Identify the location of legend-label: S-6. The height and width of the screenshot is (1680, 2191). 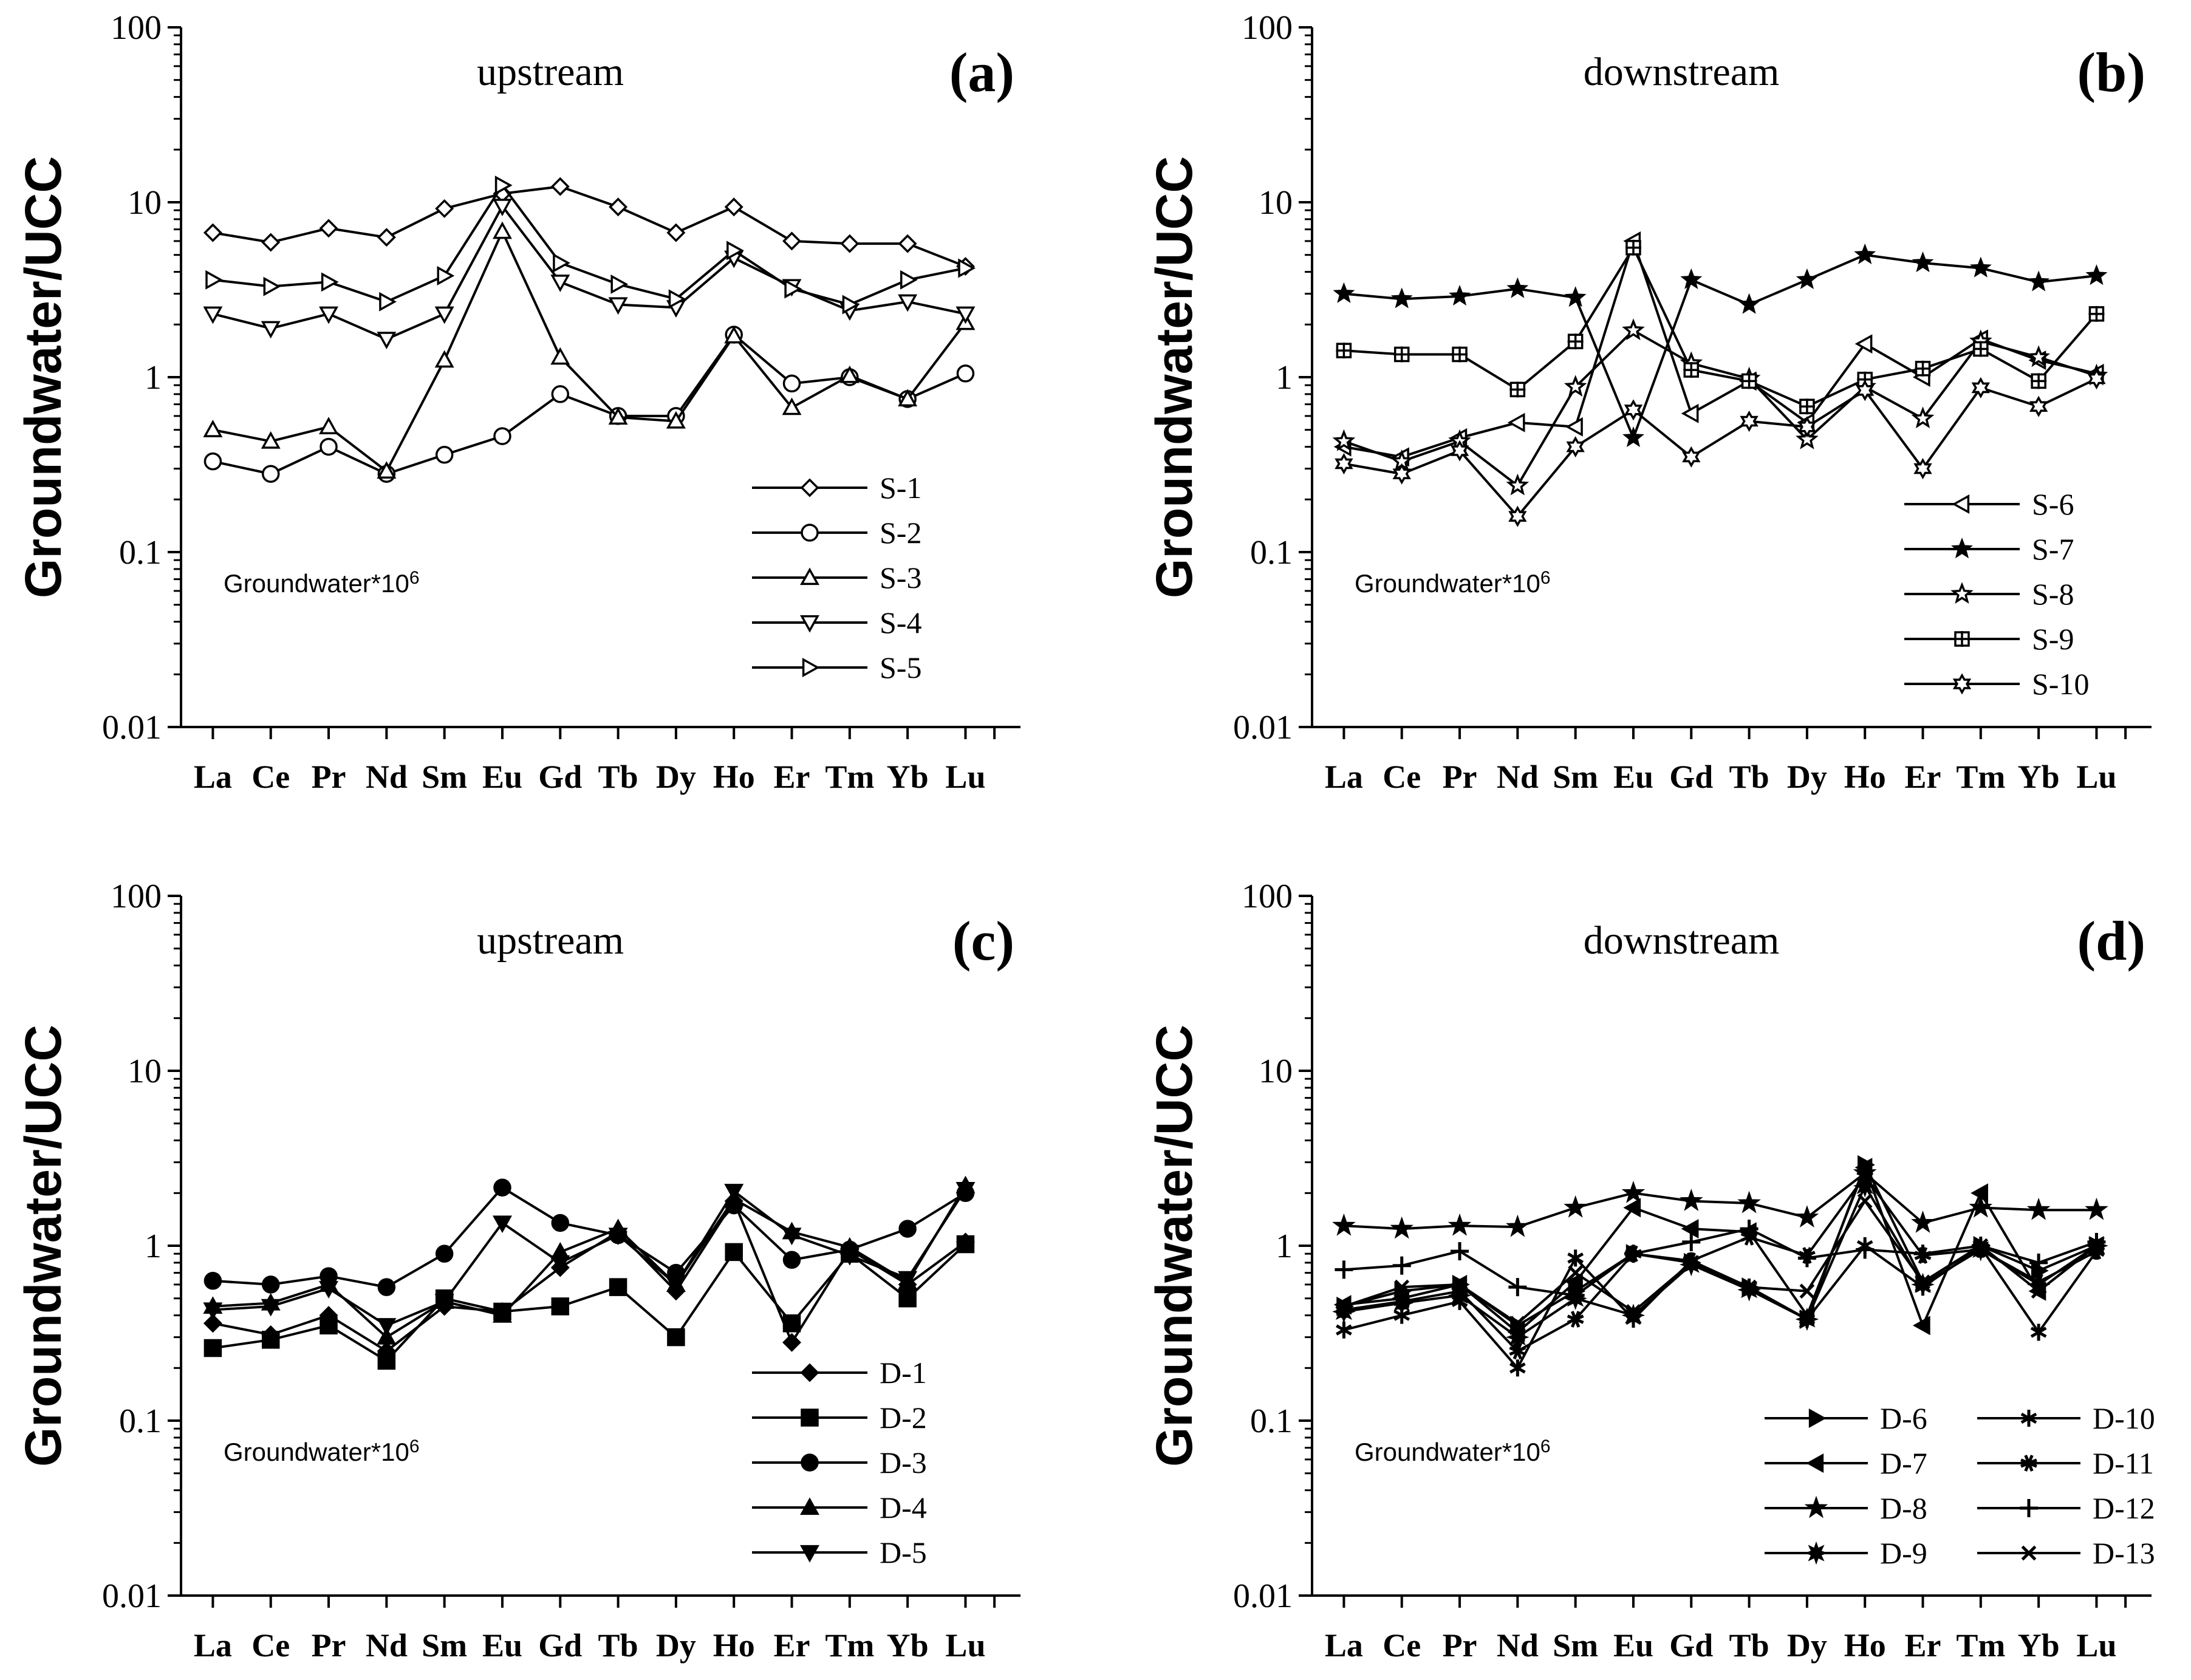
(2053, 504).